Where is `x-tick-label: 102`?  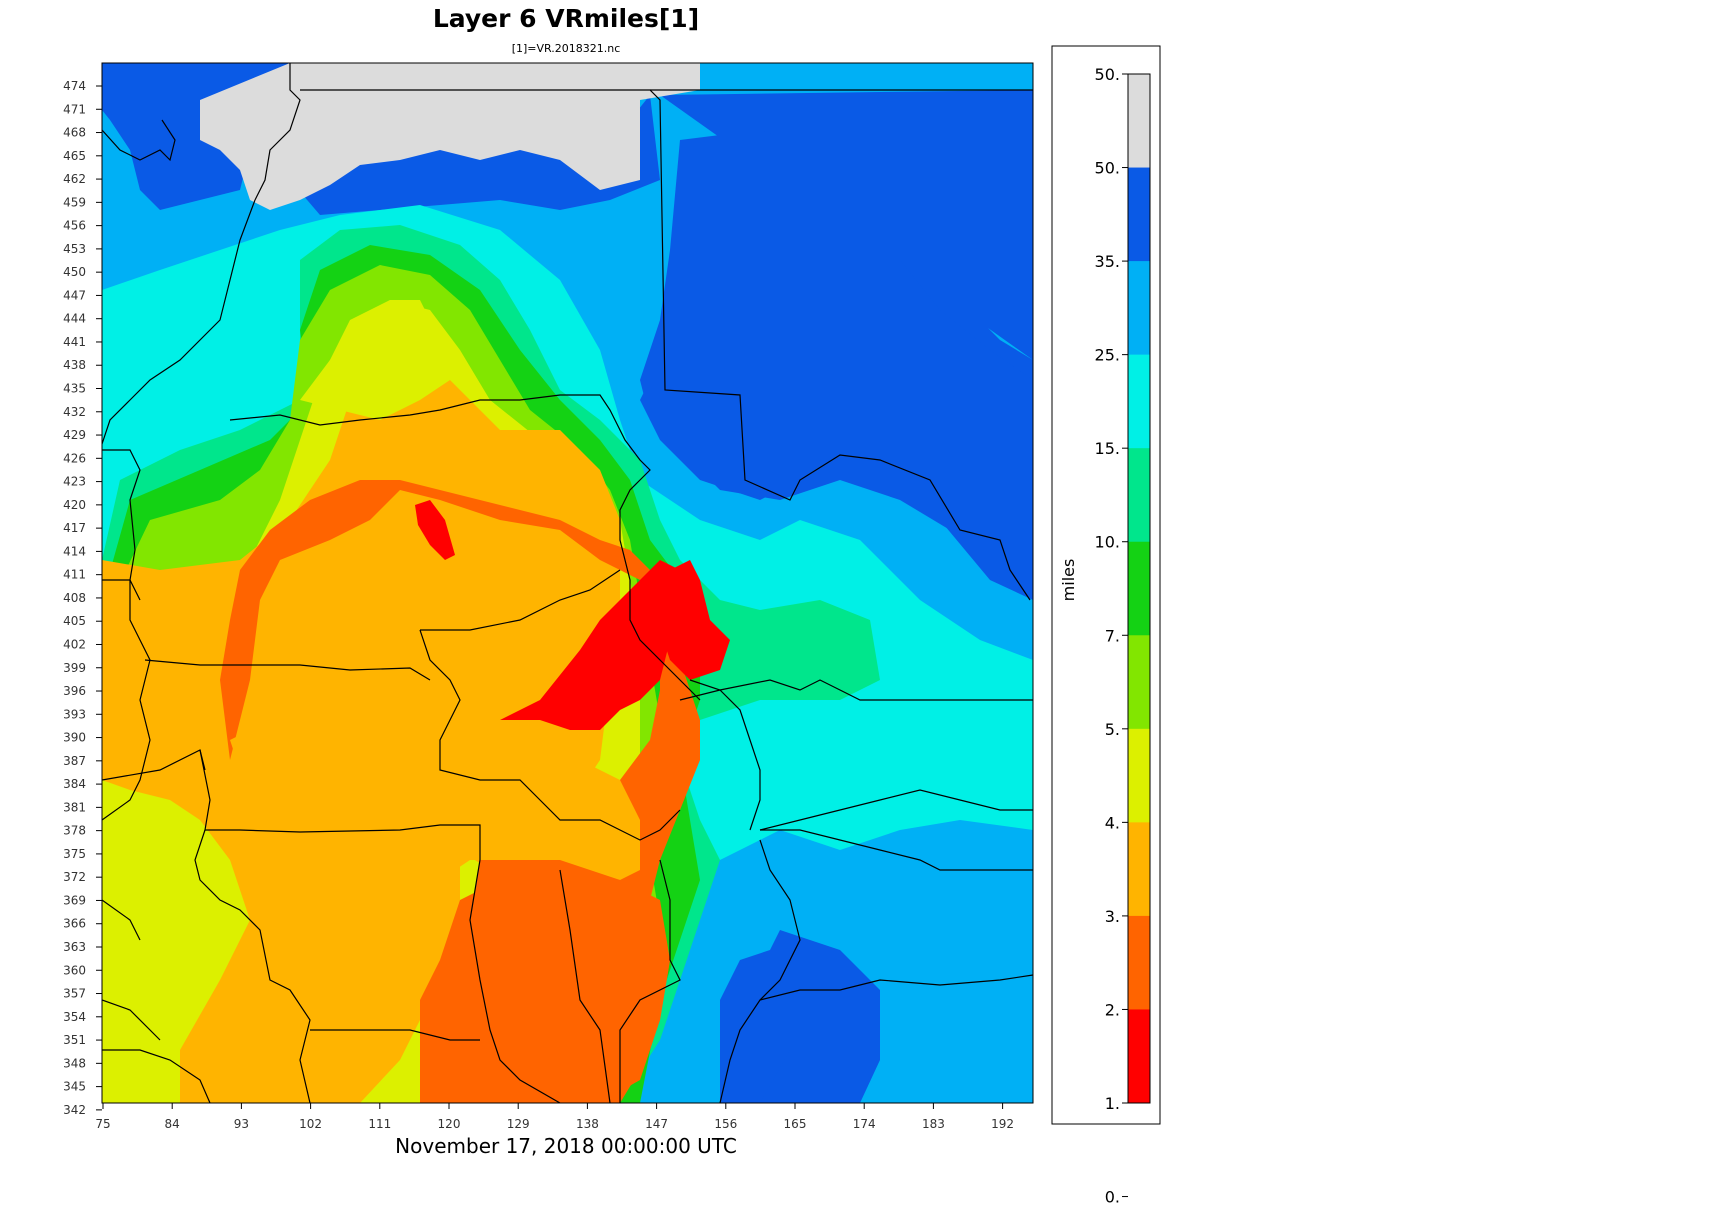
x-tick-label: 102 is located at coordinates (310, 1124).